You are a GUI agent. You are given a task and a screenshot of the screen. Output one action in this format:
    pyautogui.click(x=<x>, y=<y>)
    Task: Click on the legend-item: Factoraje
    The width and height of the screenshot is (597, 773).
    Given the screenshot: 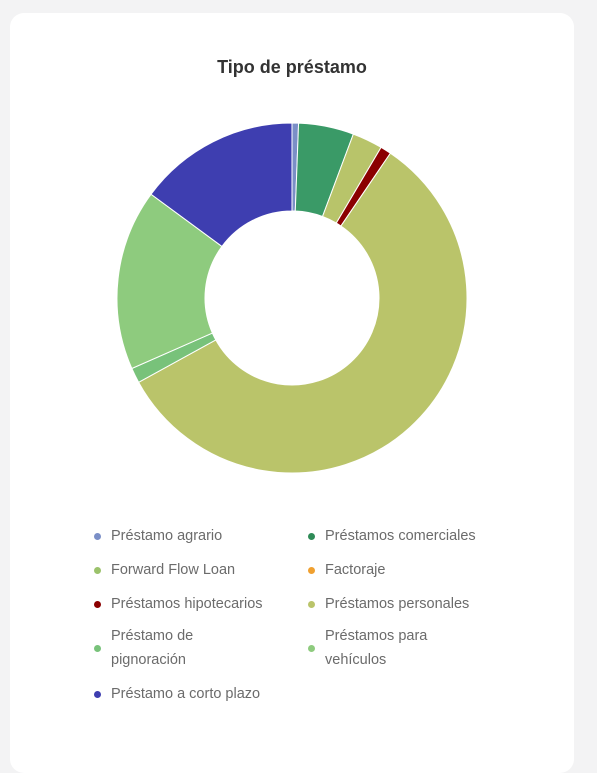 What is the action you would take?
    pyautogui.click(x=346, y=570)
    